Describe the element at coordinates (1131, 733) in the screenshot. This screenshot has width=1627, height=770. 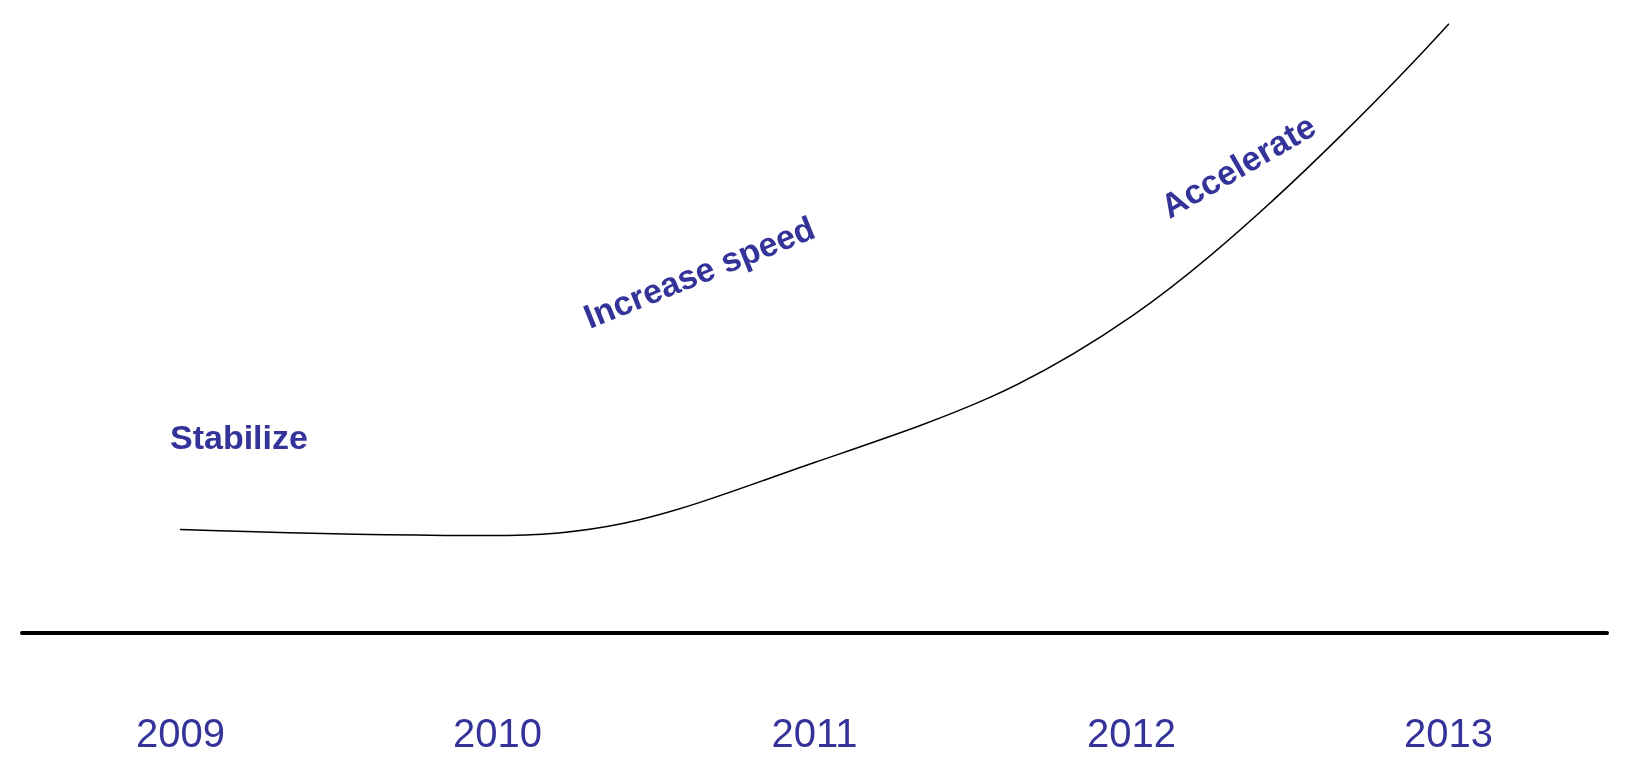
I see `x-tick-label: 2012` at that location.